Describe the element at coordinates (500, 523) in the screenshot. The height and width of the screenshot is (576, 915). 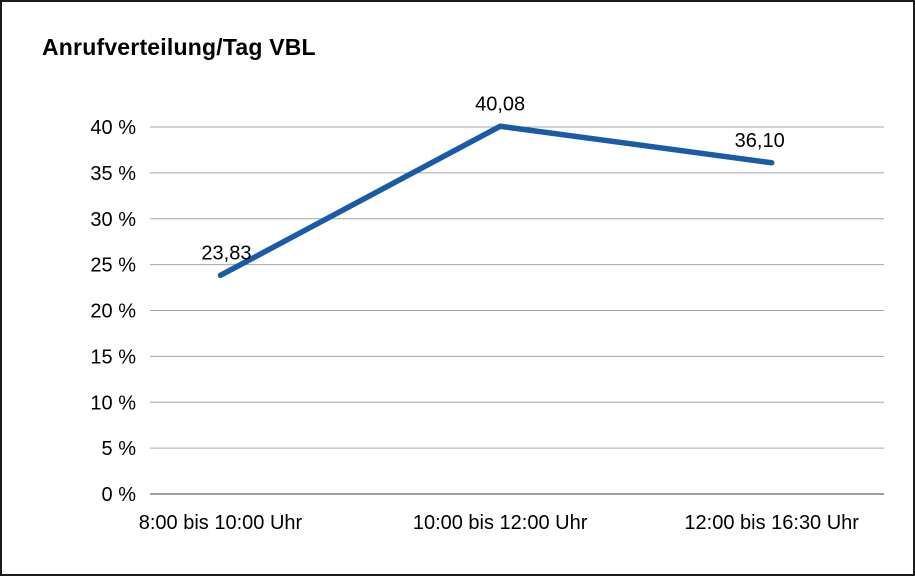
I see `x-tick-label: 10:00 bis 12:00 Uhr` at that location.